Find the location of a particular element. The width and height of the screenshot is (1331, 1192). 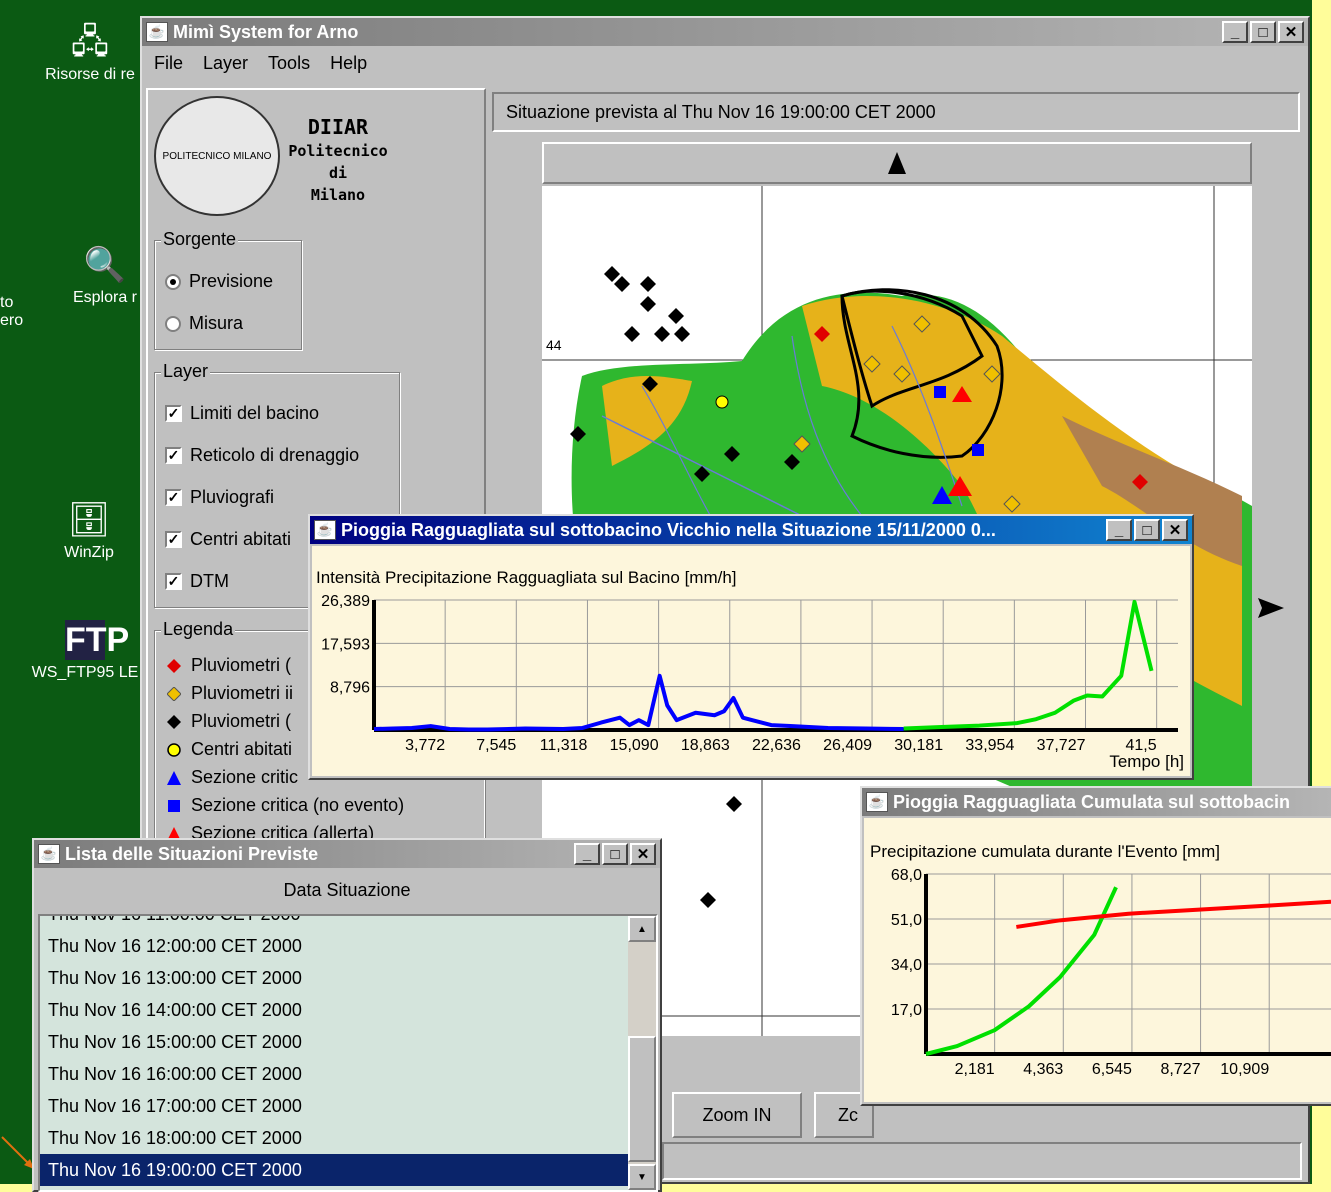

list-header: Data Situazione is located at coordinates (347, 890).